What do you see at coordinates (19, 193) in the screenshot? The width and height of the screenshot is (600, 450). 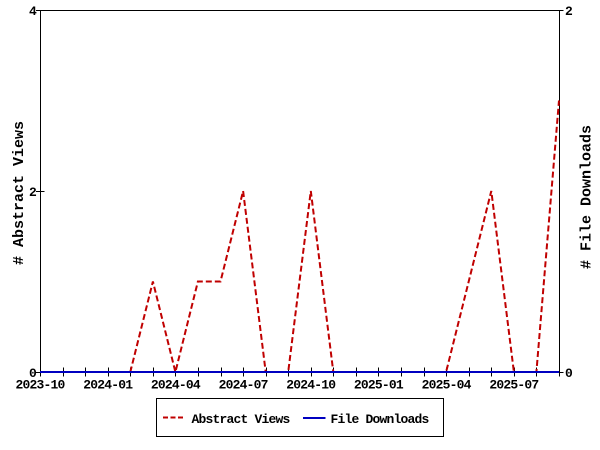 I see `svg-text: # Abstract Views` at bounding box center [19, 193].